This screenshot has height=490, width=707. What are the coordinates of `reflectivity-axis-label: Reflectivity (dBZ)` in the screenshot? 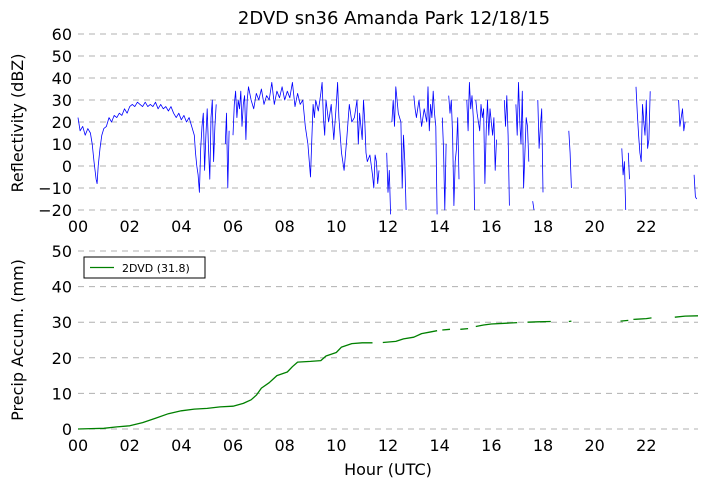 It's located at (17, 123).